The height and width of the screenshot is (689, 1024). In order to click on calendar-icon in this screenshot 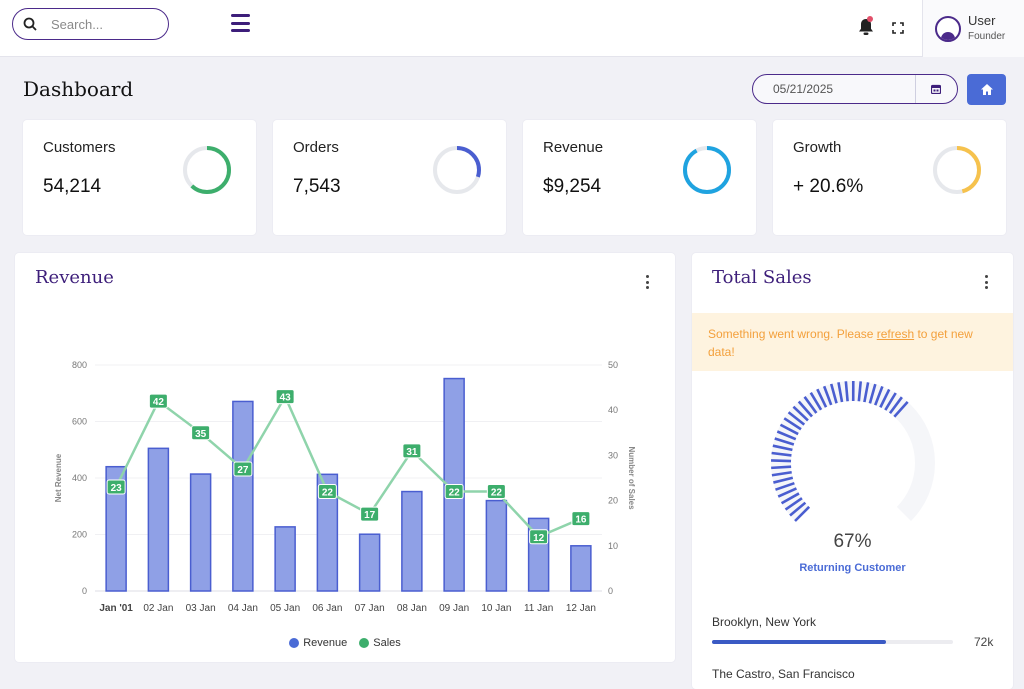, I will do `click(935, 89)`.